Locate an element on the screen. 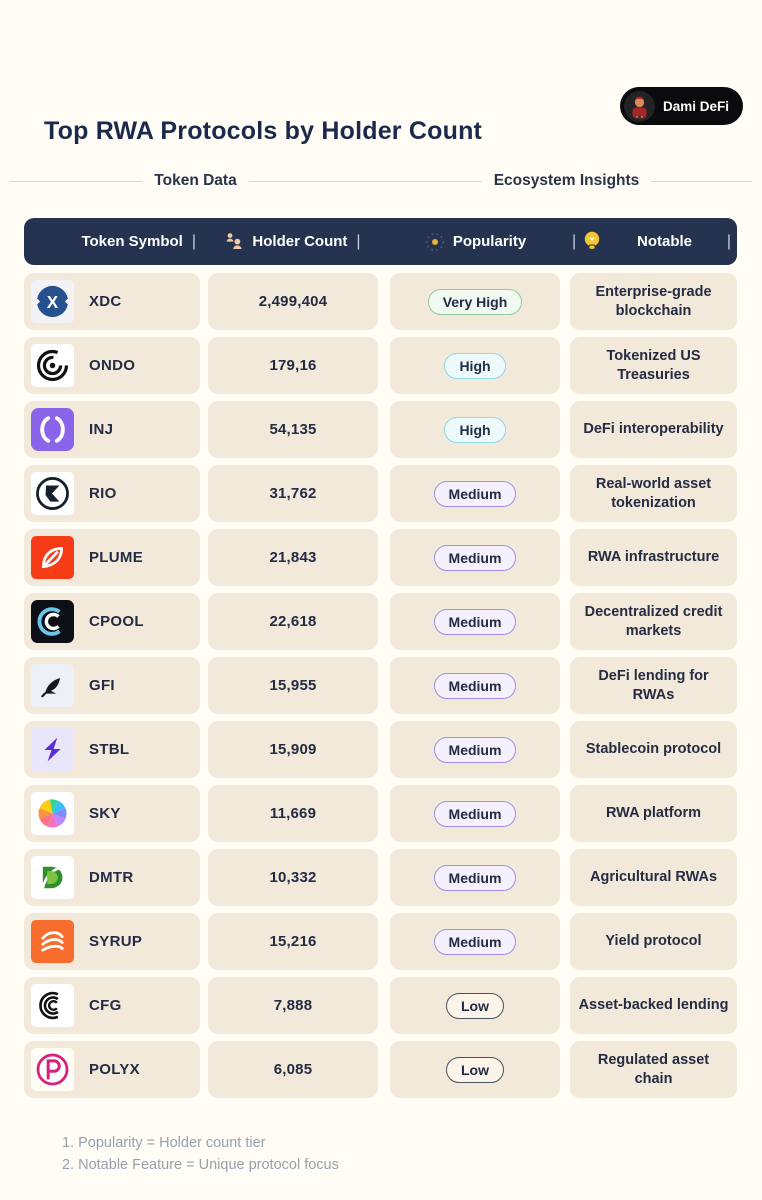 This screenshot has height=1200, width=762. token-symbol: DMTR is located at coordinates (111, 877).